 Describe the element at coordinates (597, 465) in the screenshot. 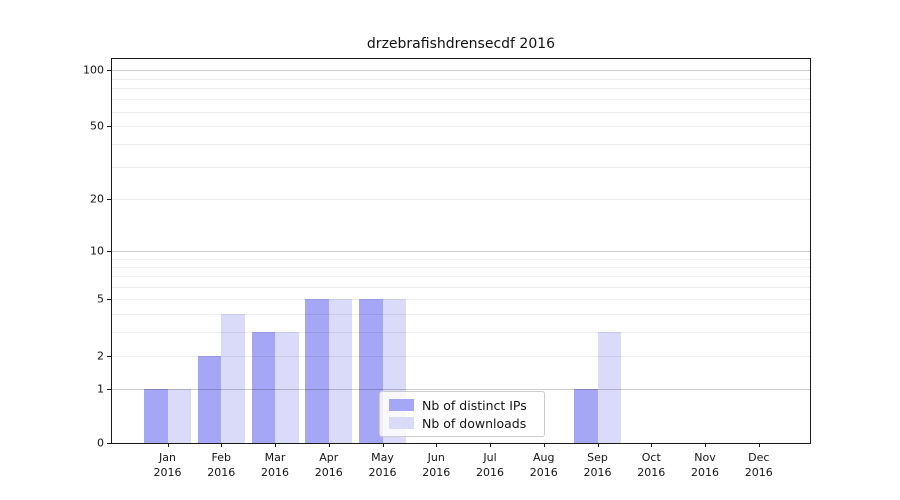

I see `x-tick-label: Sep 2016` at that location.